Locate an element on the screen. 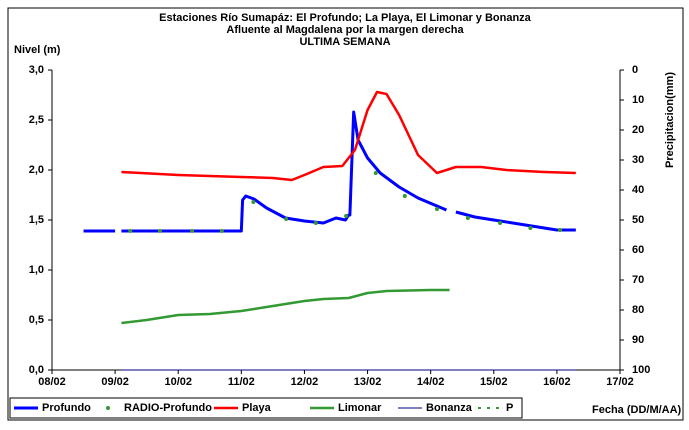 This screenshot has height=430, width=689. legend-label: RADIO-Profundo is located at coordinates (168, 408).